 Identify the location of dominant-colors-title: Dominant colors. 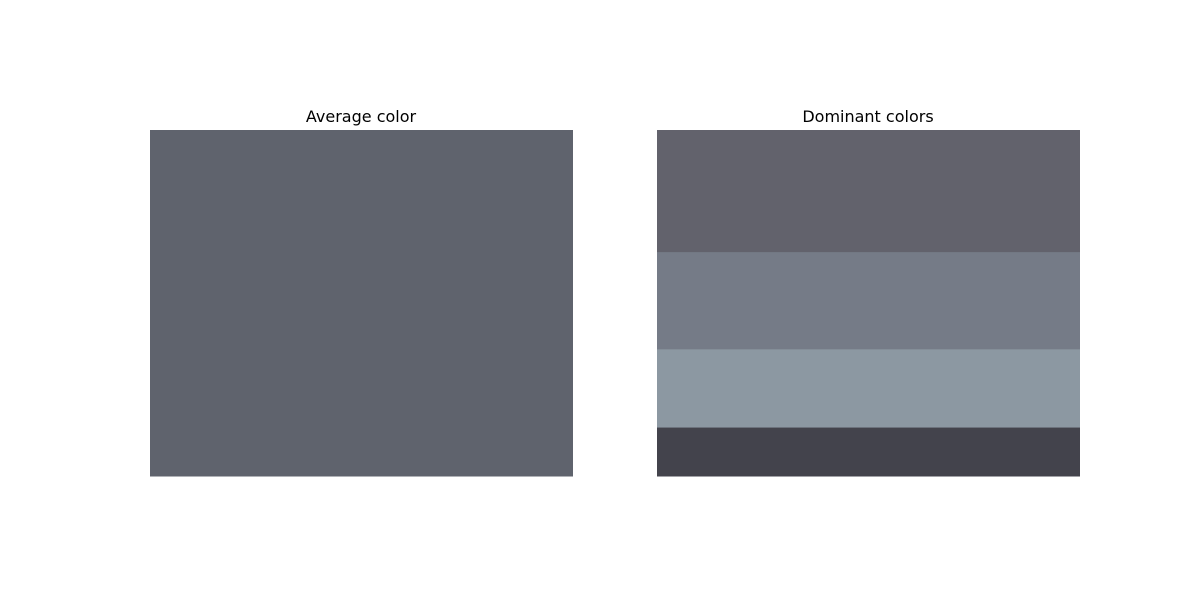
(867, 116).